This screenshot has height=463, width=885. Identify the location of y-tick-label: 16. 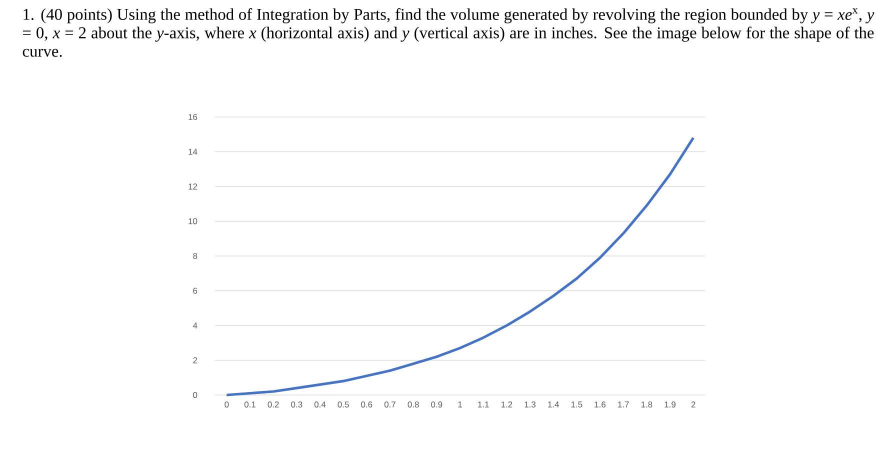
(193, 117).